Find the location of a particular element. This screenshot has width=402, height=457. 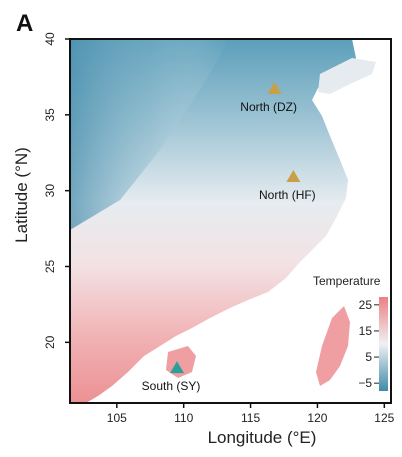

hainan-island is located at coordinates (181, 362).